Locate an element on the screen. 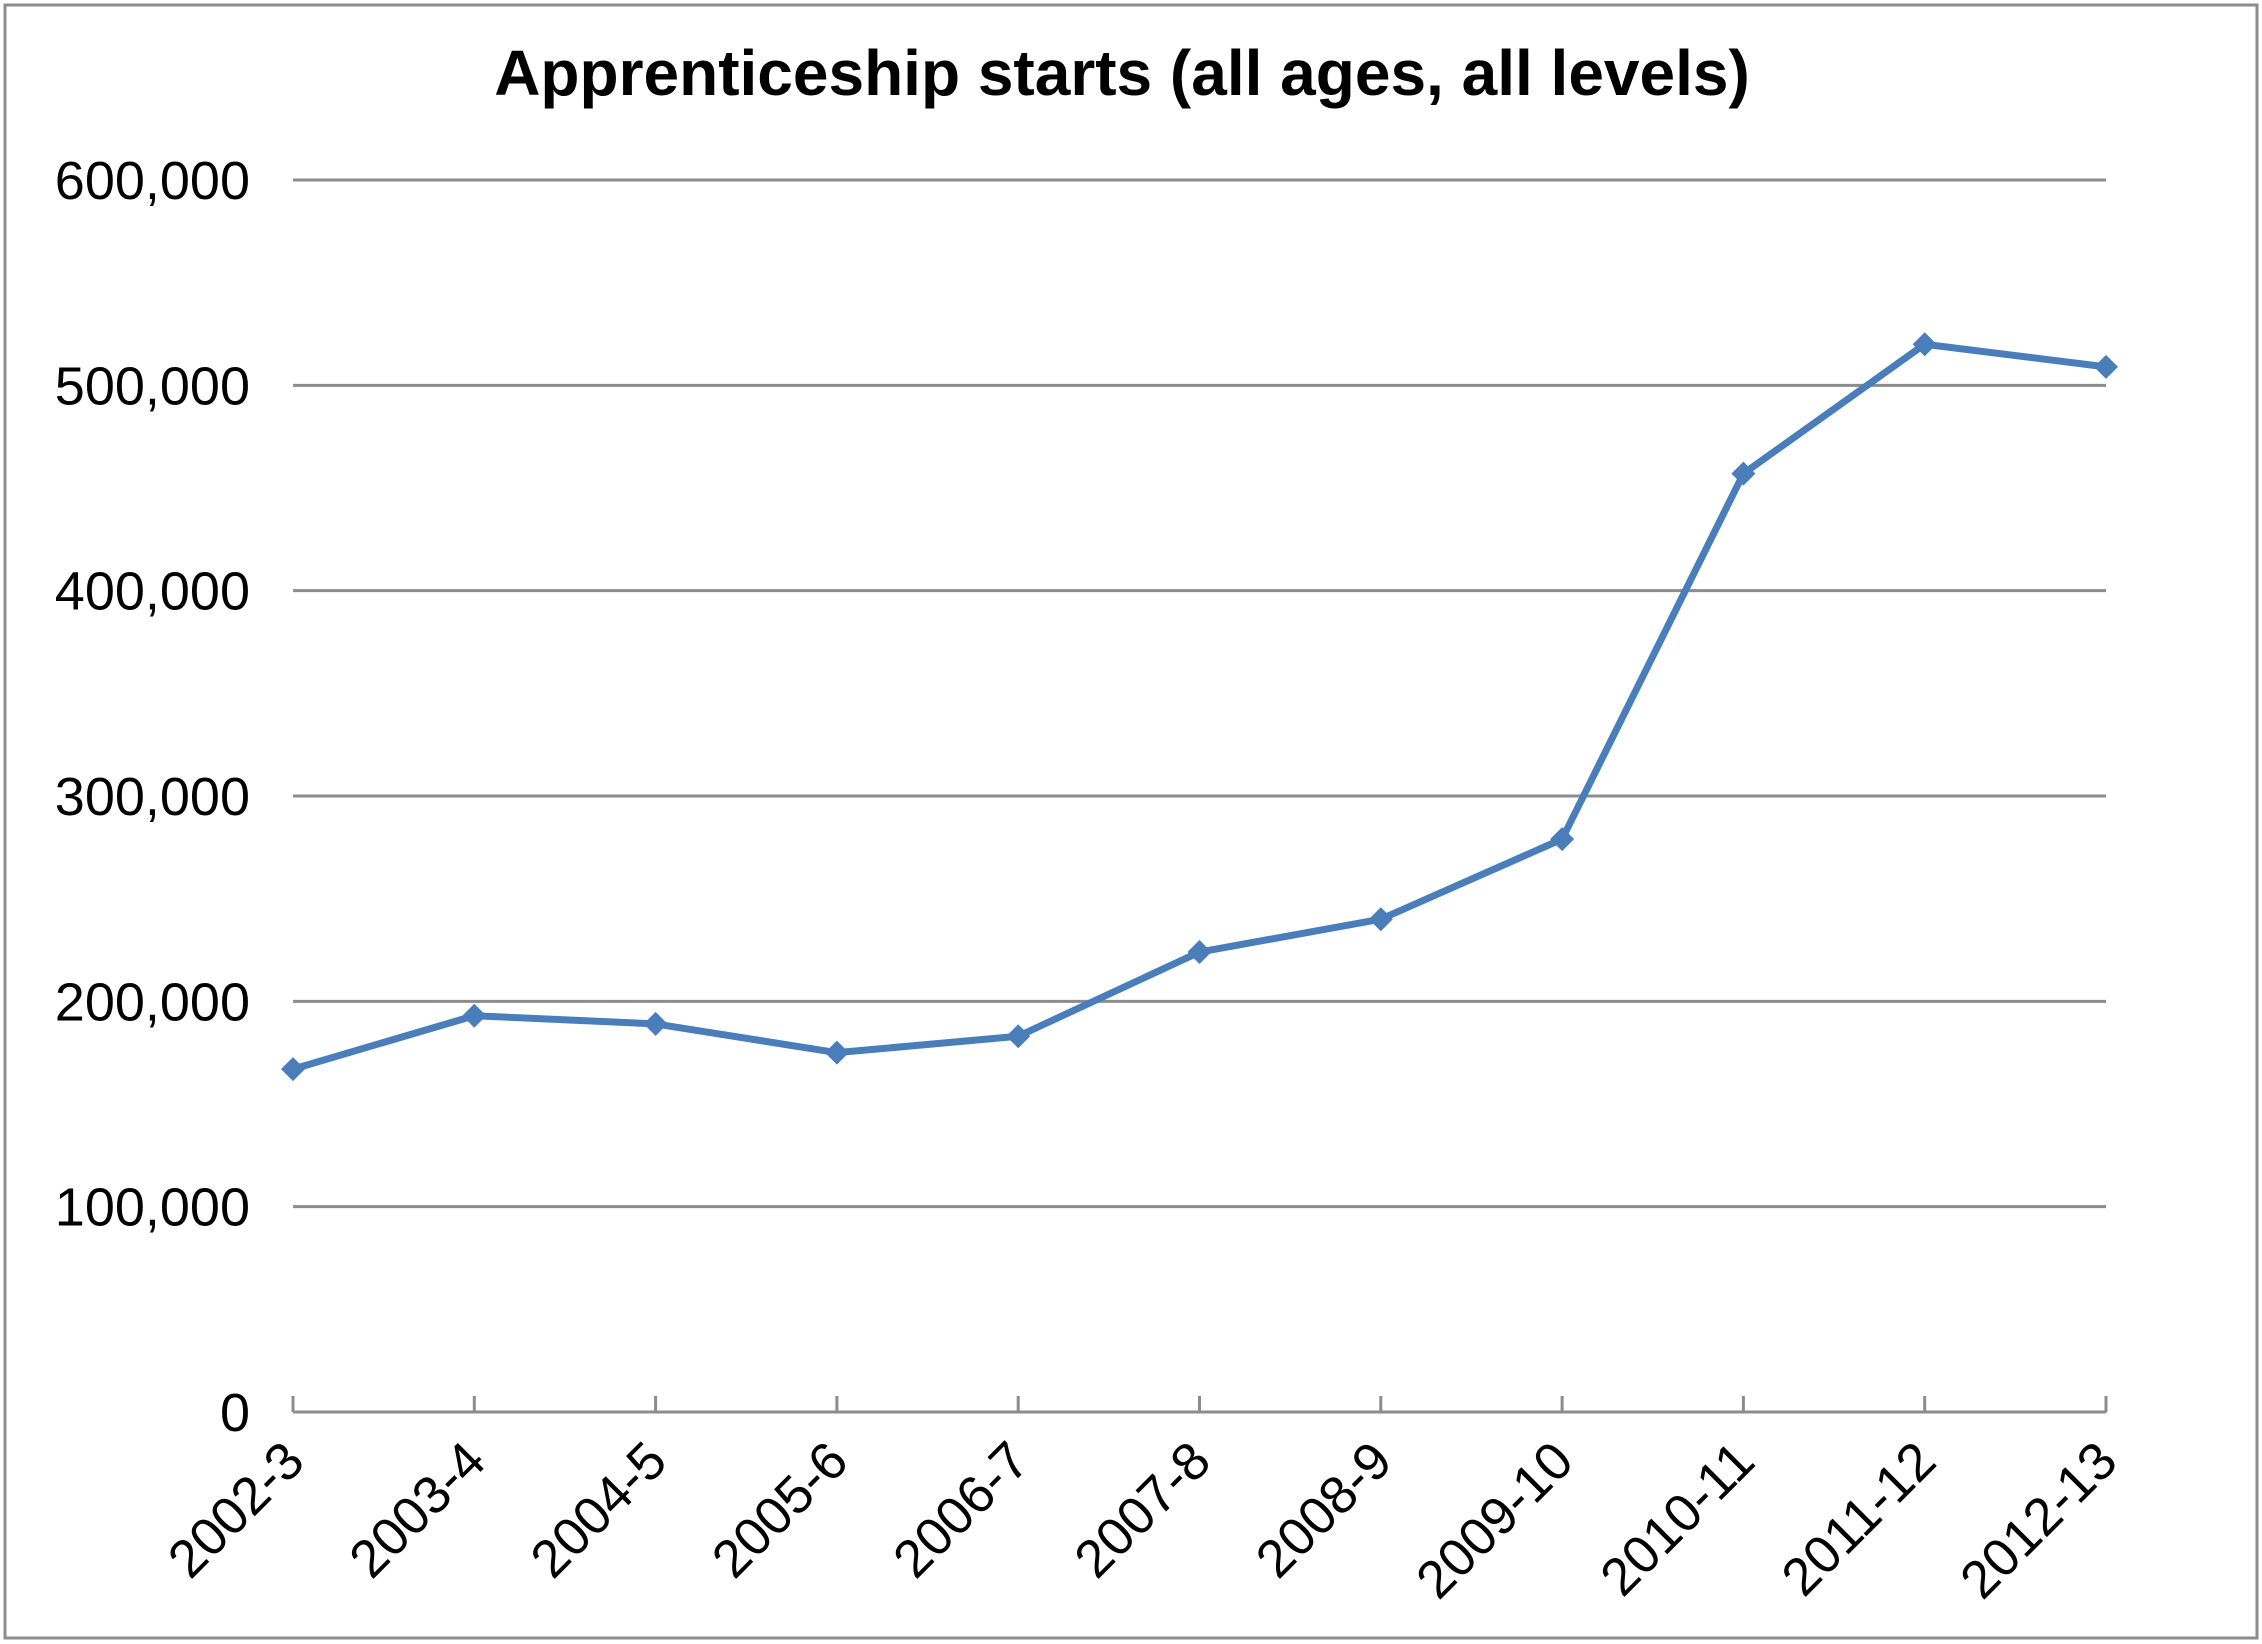  y-tick-label: 600,000 is located at coordinates (152, 181).